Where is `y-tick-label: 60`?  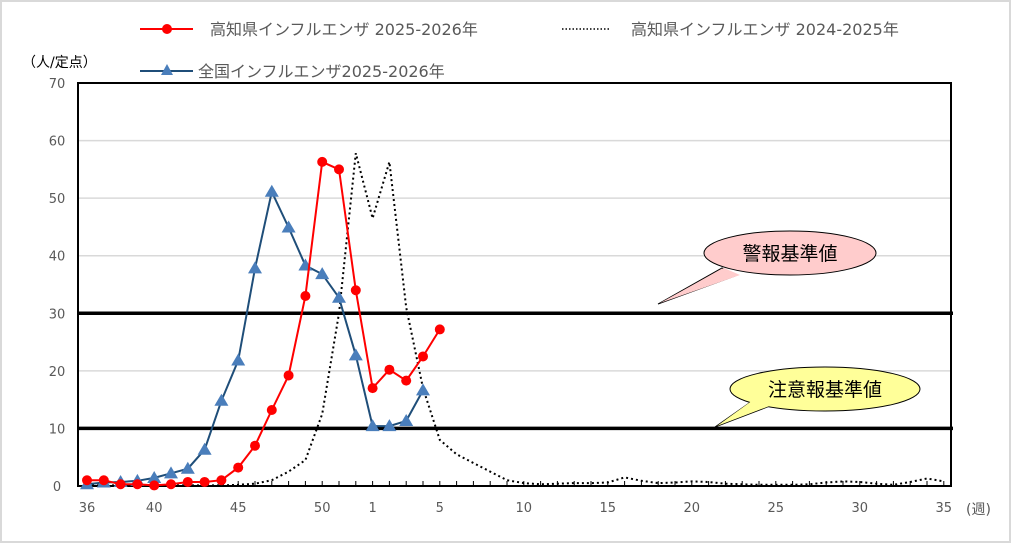
y-tick-label: 60 is located at coordinates (57, 142).